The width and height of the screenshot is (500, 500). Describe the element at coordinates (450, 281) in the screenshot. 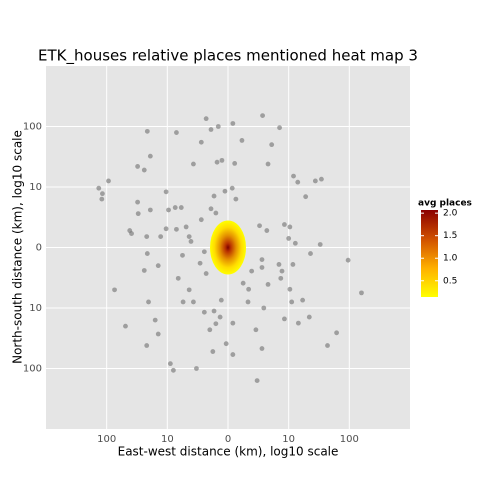

I see `legend-tick-label: 0.5` at that location.